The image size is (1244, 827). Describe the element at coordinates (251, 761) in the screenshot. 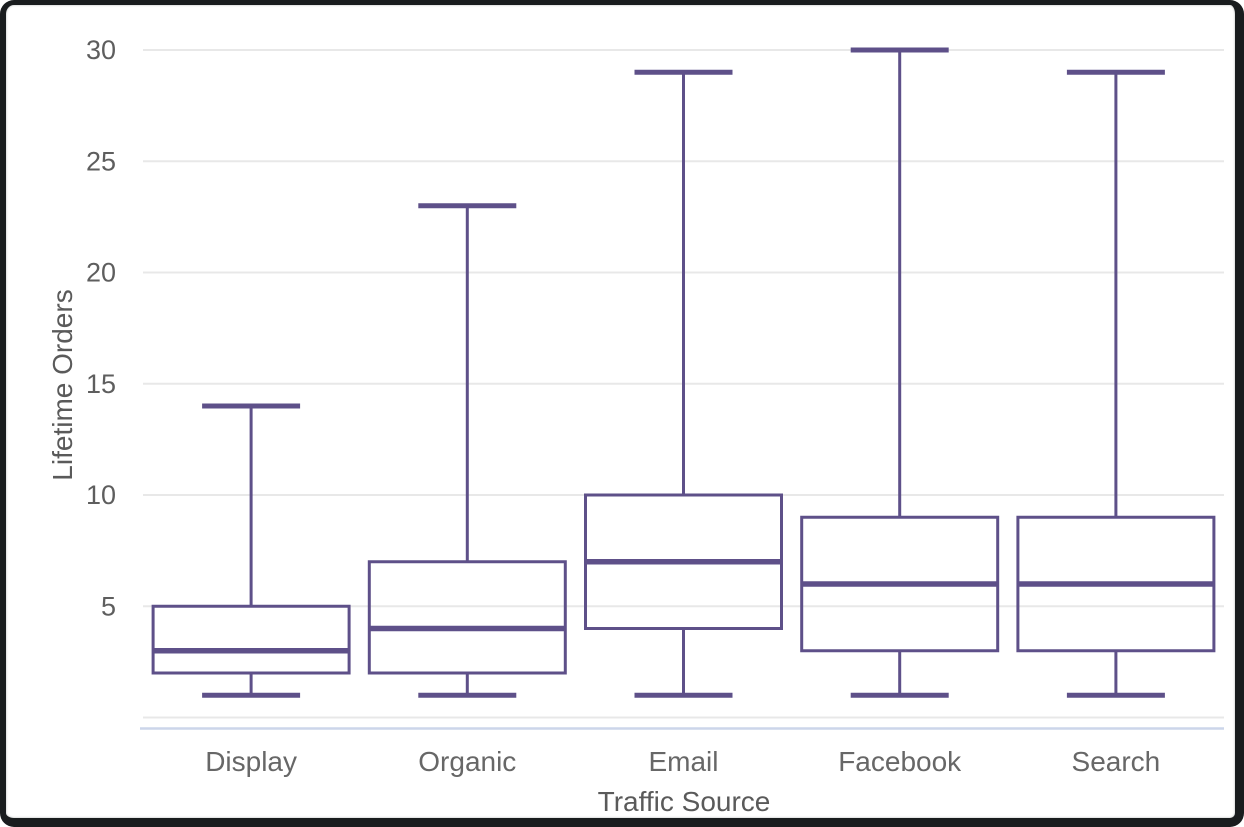

I see `x-tick-label-display: Display` at that location.